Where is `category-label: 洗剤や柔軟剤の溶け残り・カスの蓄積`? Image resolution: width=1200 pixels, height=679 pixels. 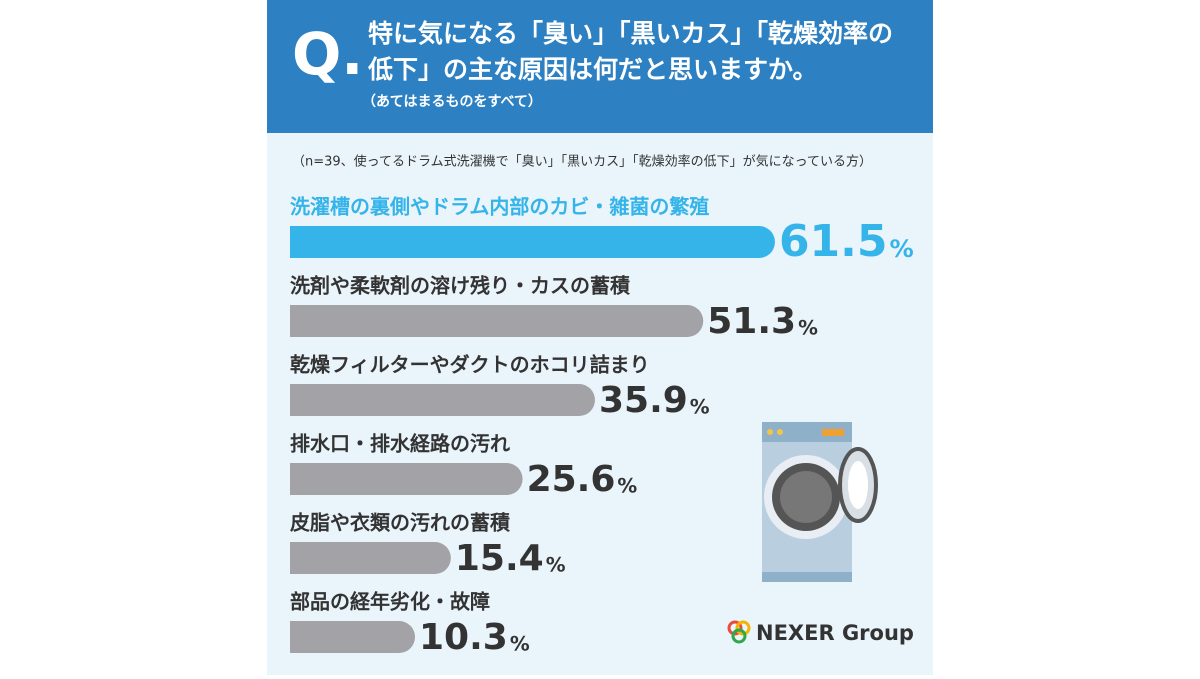 category-label: 洗剤や柔軟剤の溶け残り・カスの蓄積 is located at coordinates (460, 286).